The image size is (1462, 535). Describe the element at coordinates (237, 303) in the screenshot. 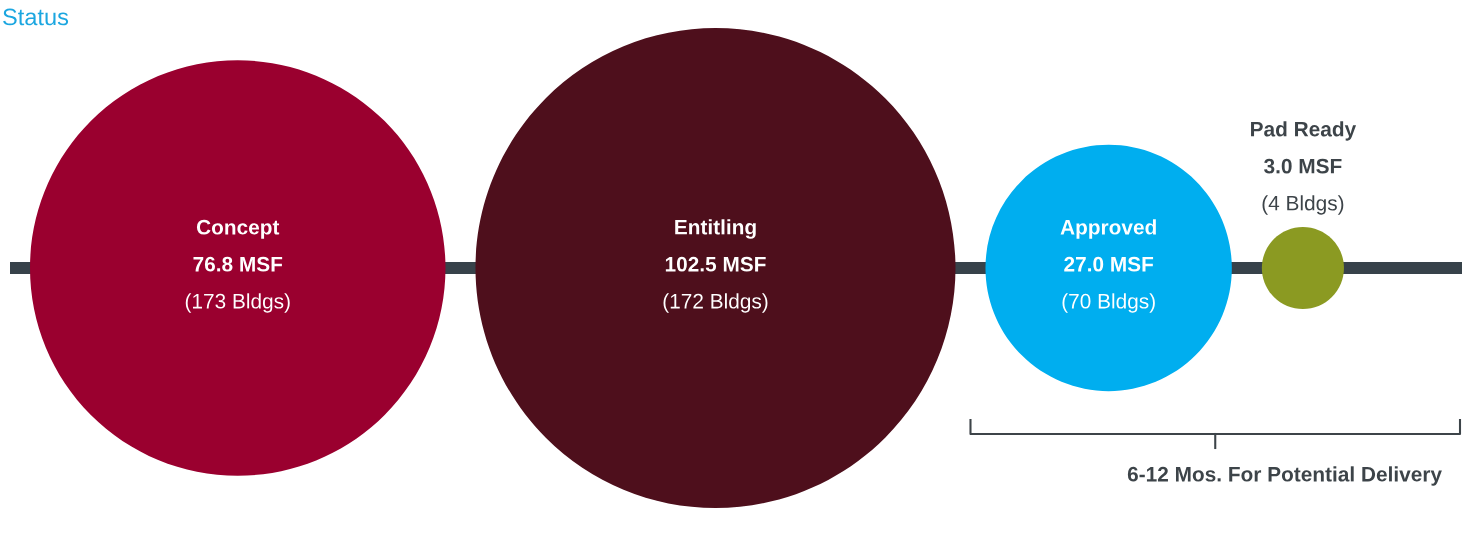

I see `text: (173 Bldgs)` at that location.